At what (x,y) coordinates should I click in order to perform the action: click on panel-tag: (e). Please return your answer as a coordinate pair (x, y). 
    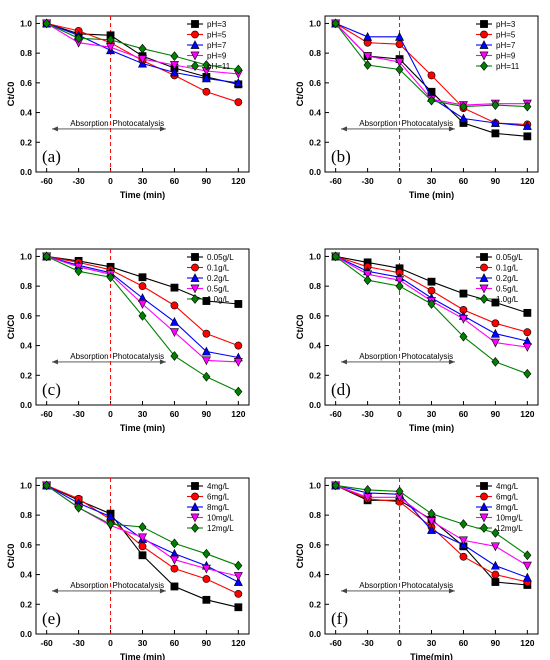
    Looking at the image, I should click on (51, 618).